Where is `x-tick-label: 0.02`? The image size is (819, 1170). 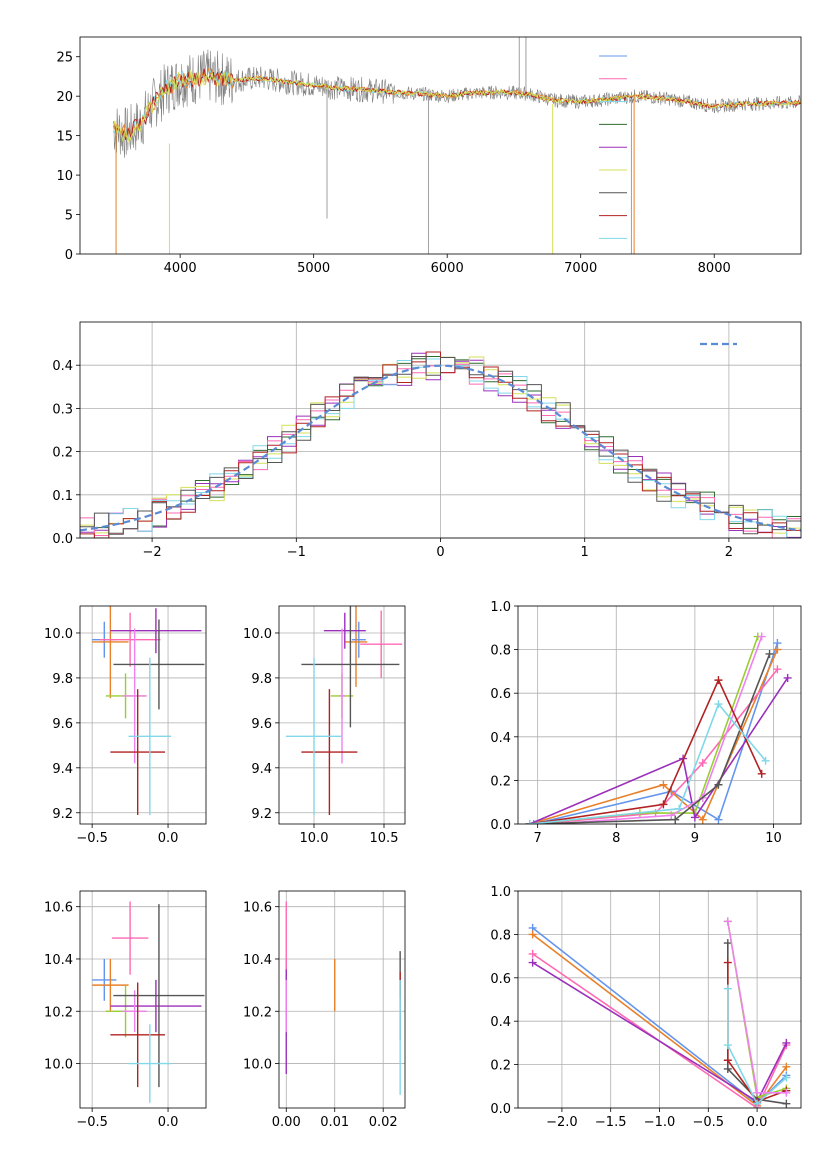
x-tick-label: 0.02 is located at coordinates (383, 1122).